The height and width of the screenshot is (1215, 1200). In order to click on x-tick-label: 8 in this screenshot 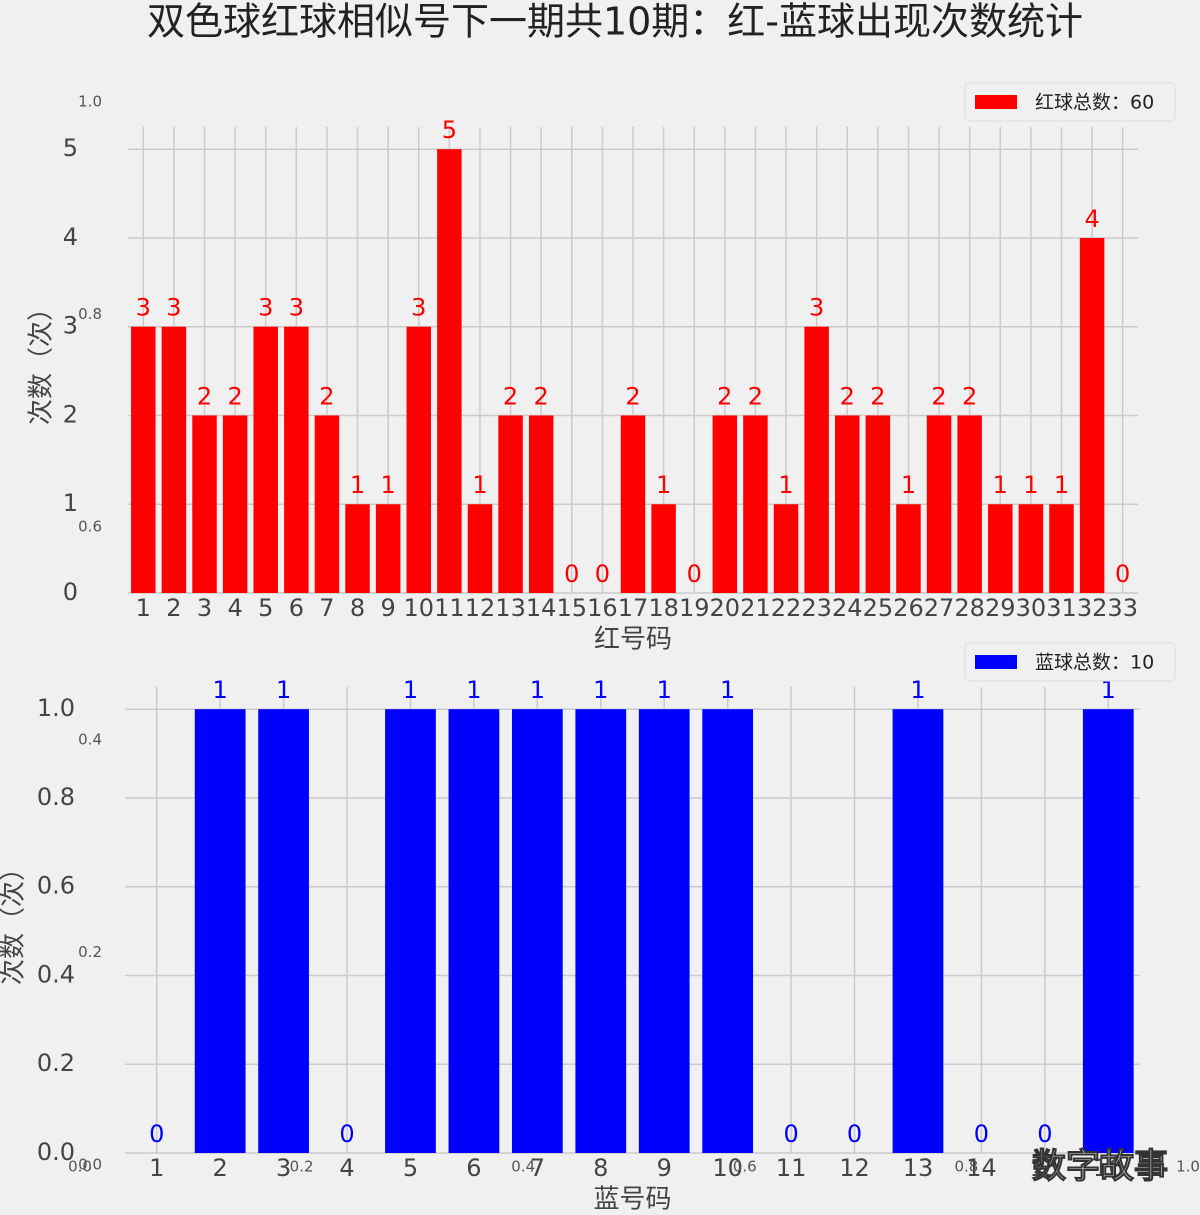, I will do `click(600, 1168)`.